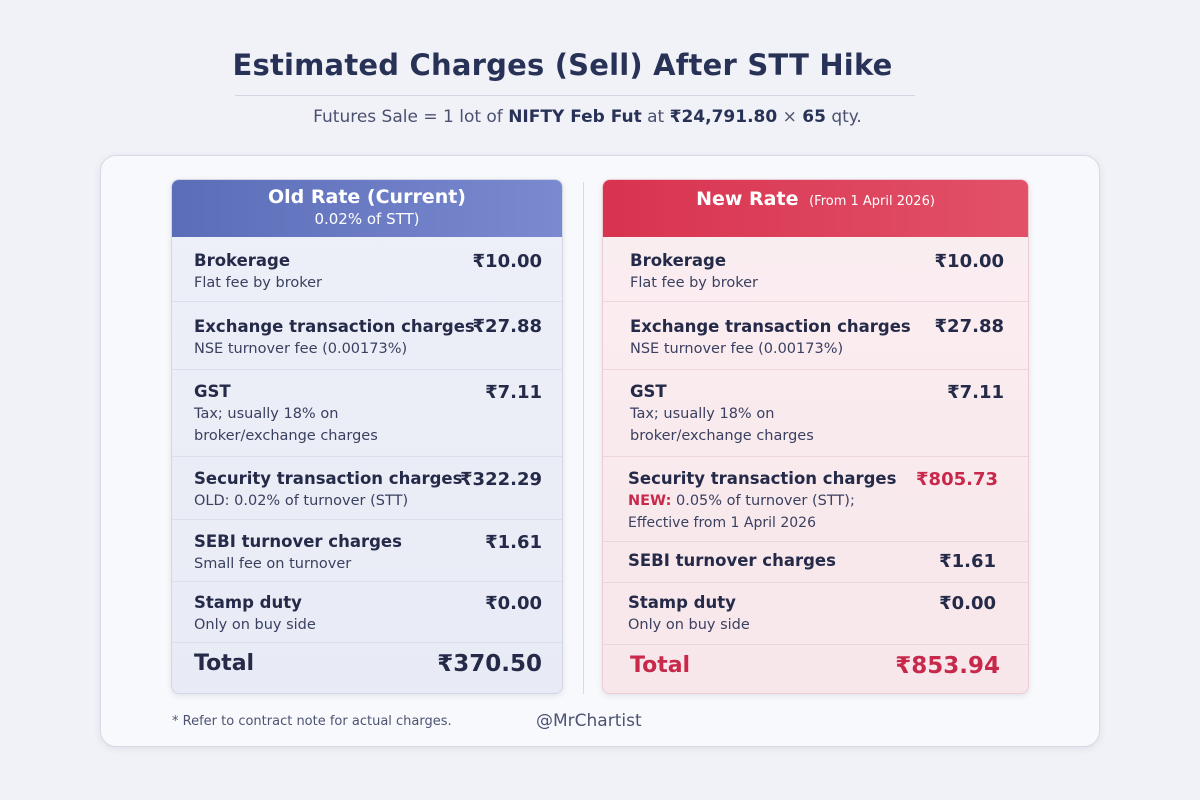  Describe the element at coordinates (367, 197) in the screenshot. I see `old-rate-title: Old Rate (Current)` at that location.